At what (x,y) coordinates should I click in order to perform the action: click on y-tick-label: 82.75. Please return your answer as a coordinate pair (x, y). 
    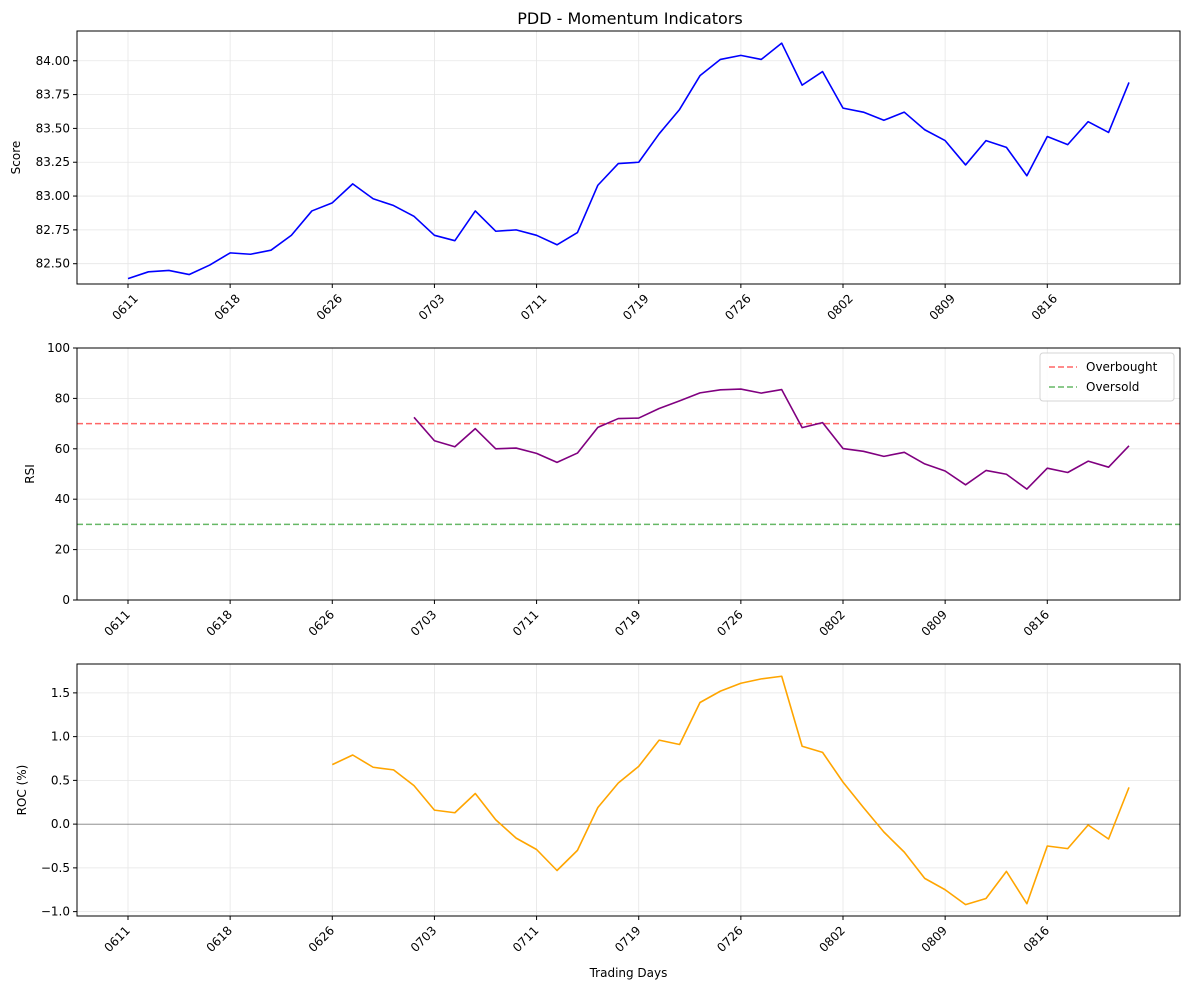
    Looking at the image, I should click on (53, 230).